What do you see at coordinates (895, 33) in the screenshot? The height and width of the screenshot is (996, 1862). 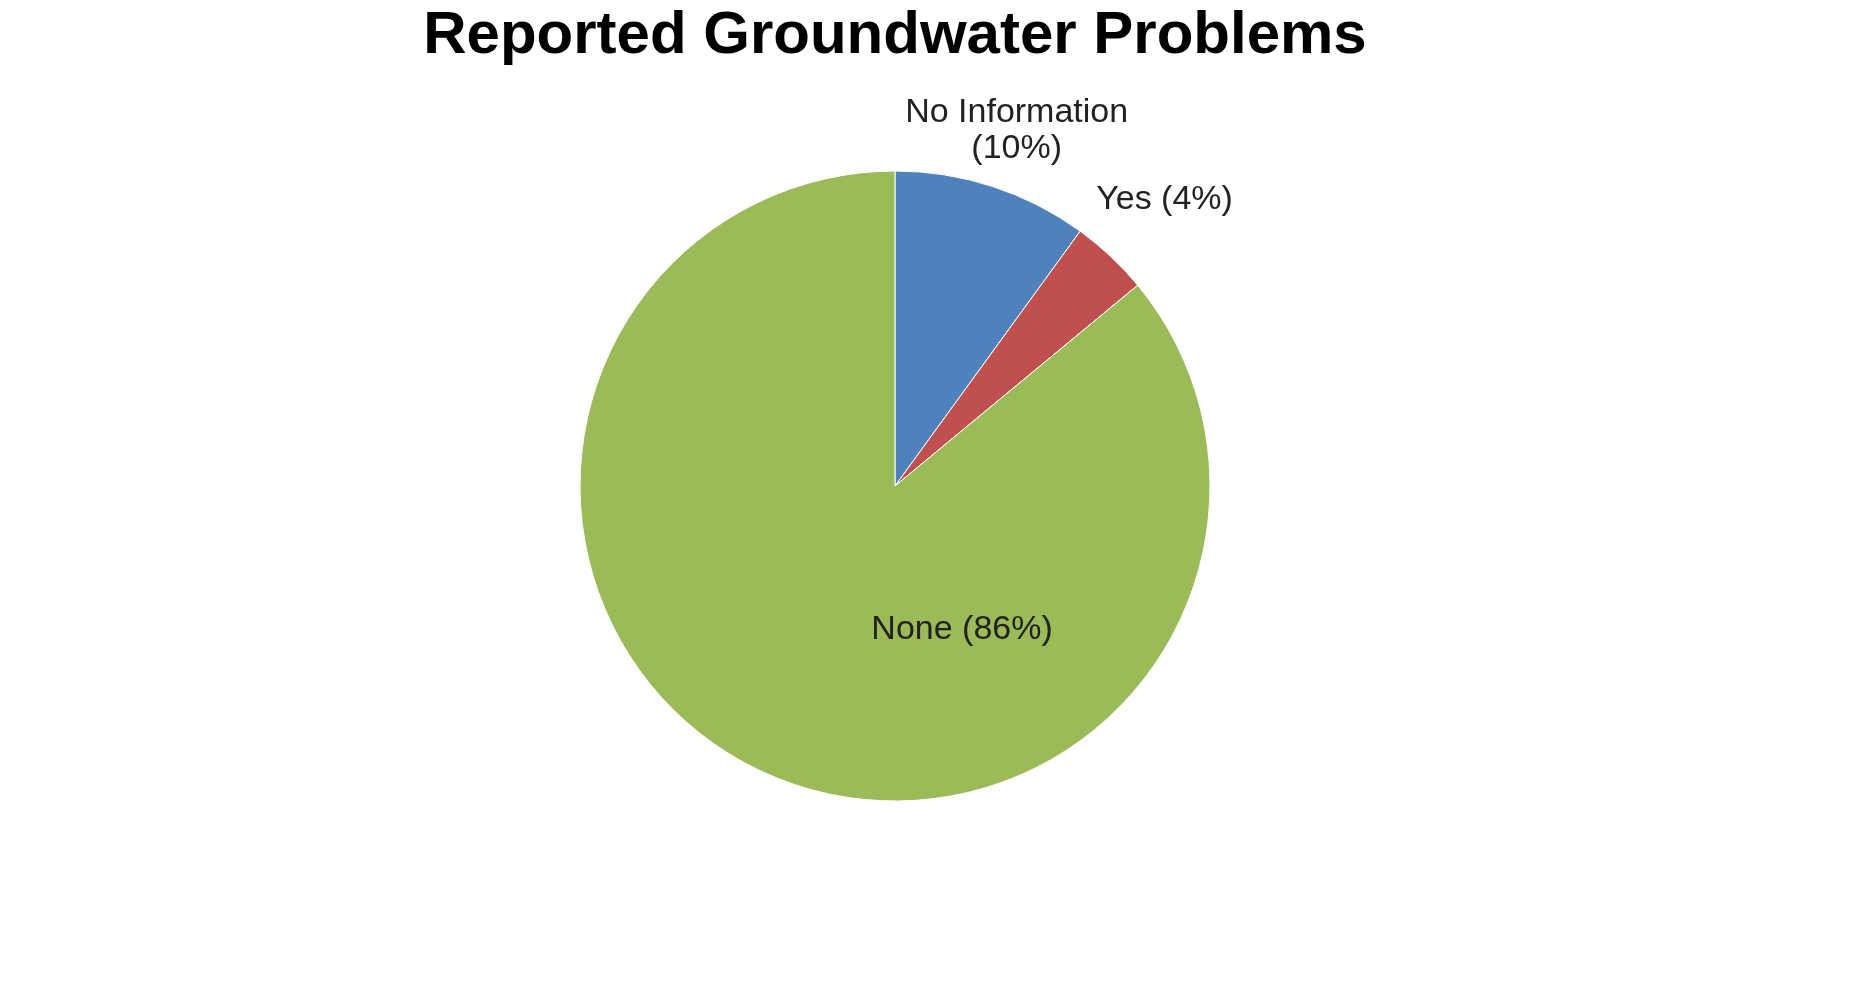 I see `chart-title: Reported Groundwater Problems` at bounding box center [895, 33].